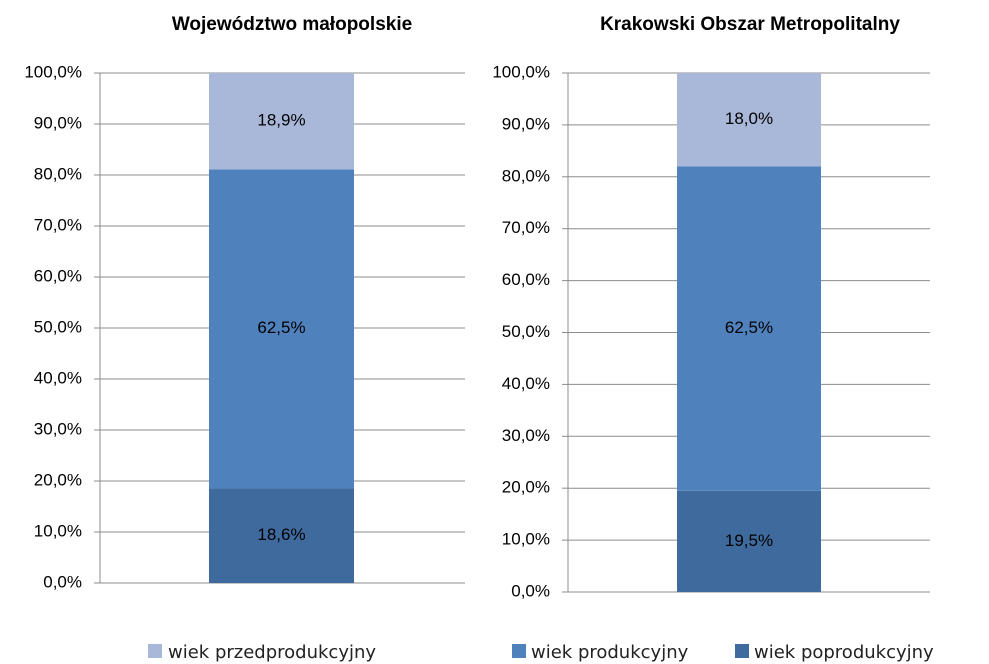 The height and width of the screenshot is (664, 989). Describe the element at coordinates (292, 24) in the screenshot. I see `chart-title: Województwo małopolskie` at that location.